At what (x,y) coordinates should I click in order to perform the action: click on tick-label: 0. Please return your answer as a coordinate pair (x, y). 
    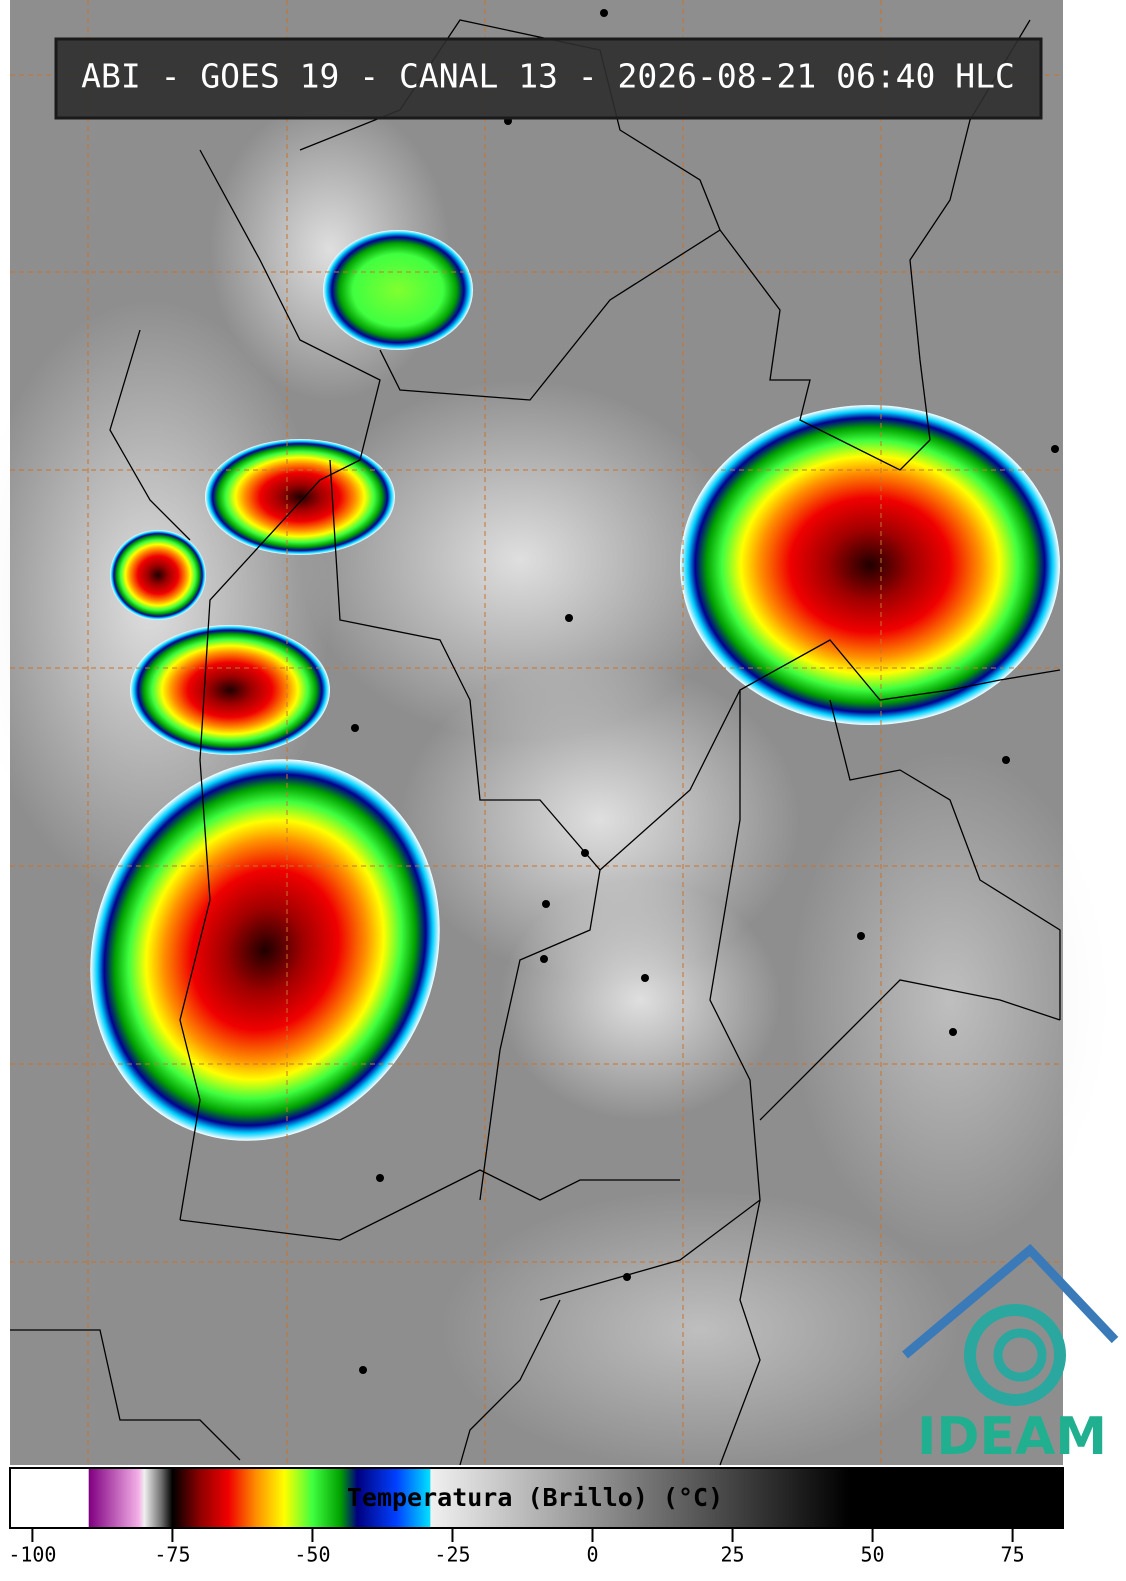
    Looking at the image, I should click on (592, 1555).